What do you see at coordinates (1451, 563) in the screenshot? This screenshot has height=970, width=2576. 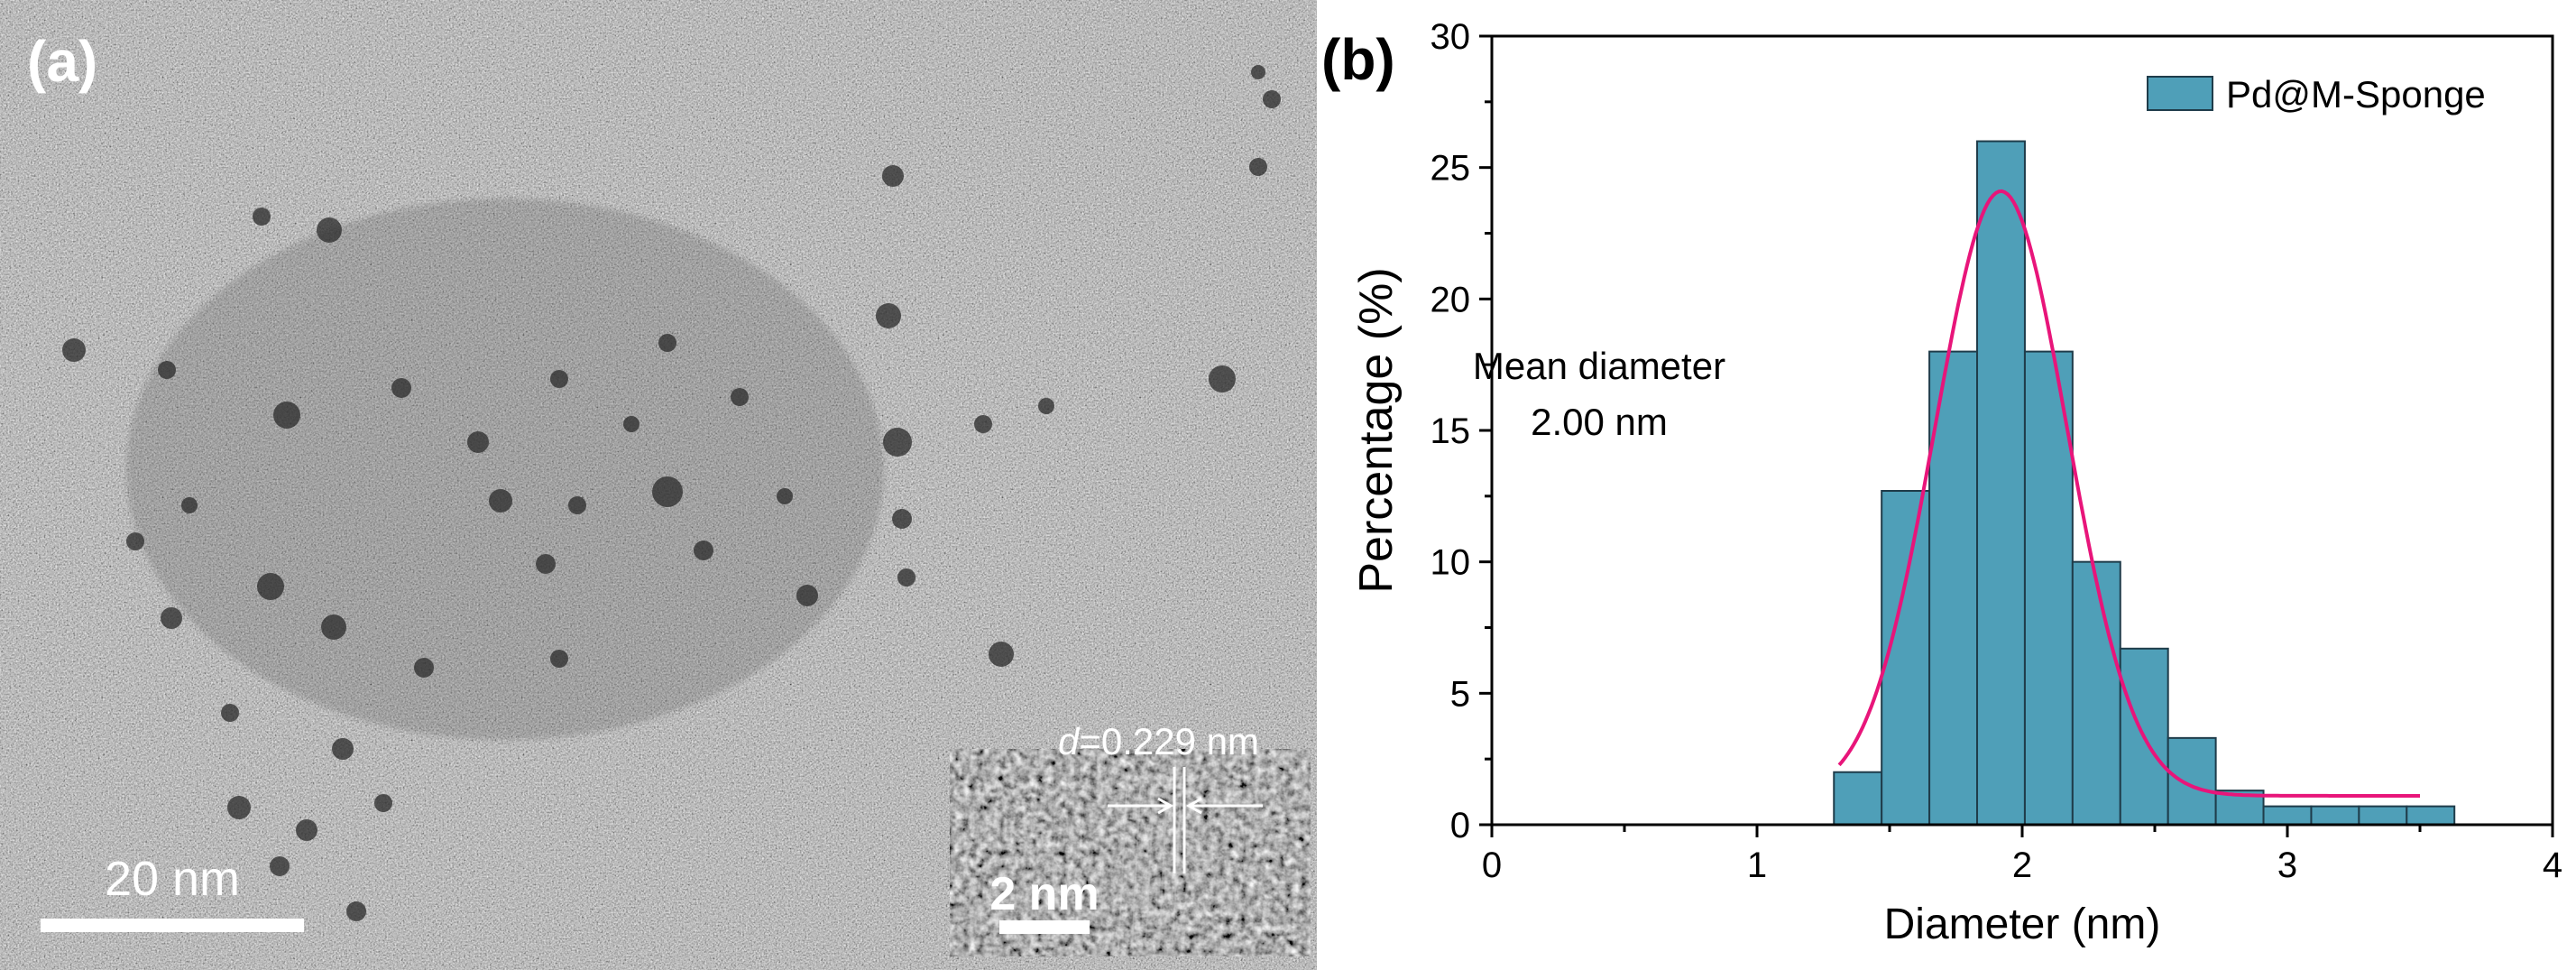 I see `y-tick-label: 10` at bounding box center [1451, 563].